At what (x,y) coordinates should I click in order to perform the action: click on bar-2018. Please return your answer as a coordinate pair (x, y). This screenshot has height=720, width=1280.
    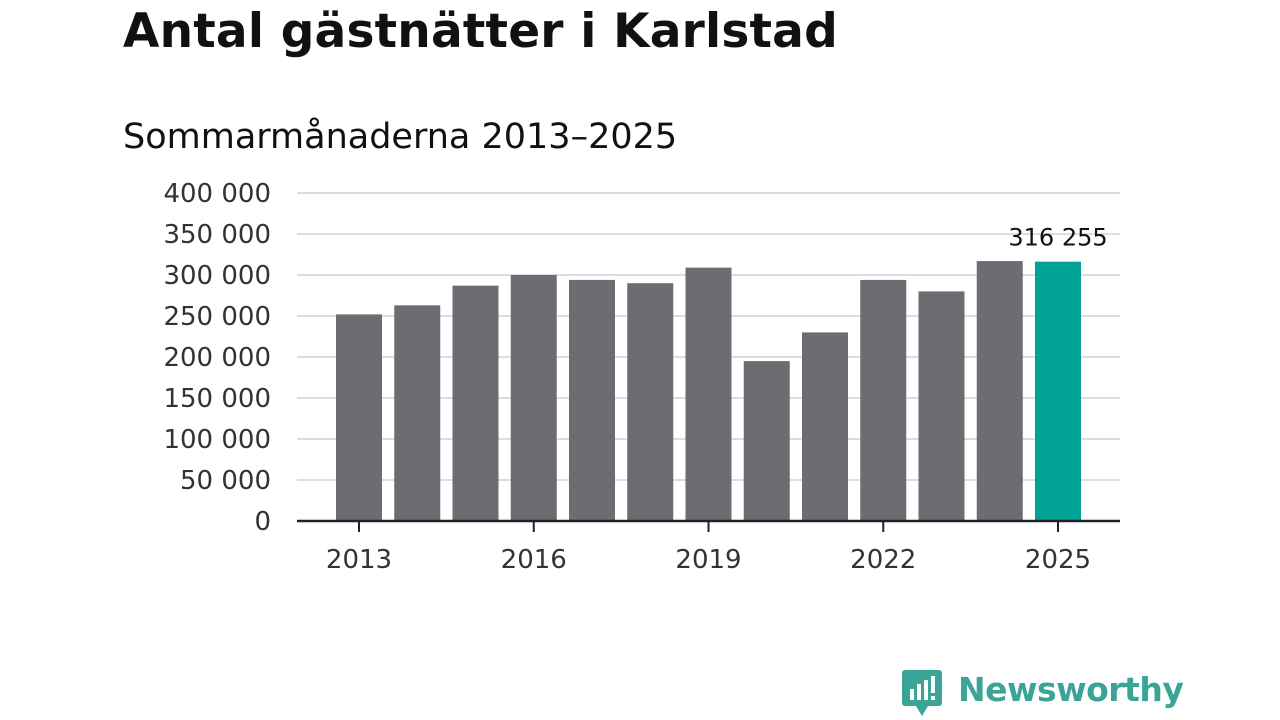
    Looking at the image, I should click on (650, 402).